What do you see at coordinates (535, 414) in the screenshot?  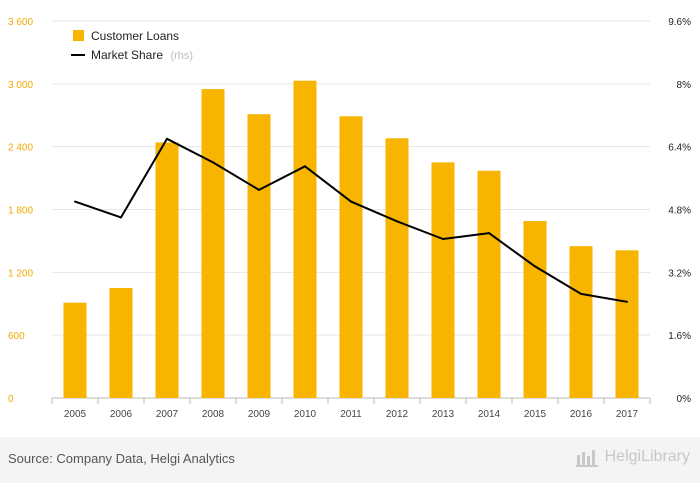 I see `x-tick-label: 2015` at bounding box center [535, 414].